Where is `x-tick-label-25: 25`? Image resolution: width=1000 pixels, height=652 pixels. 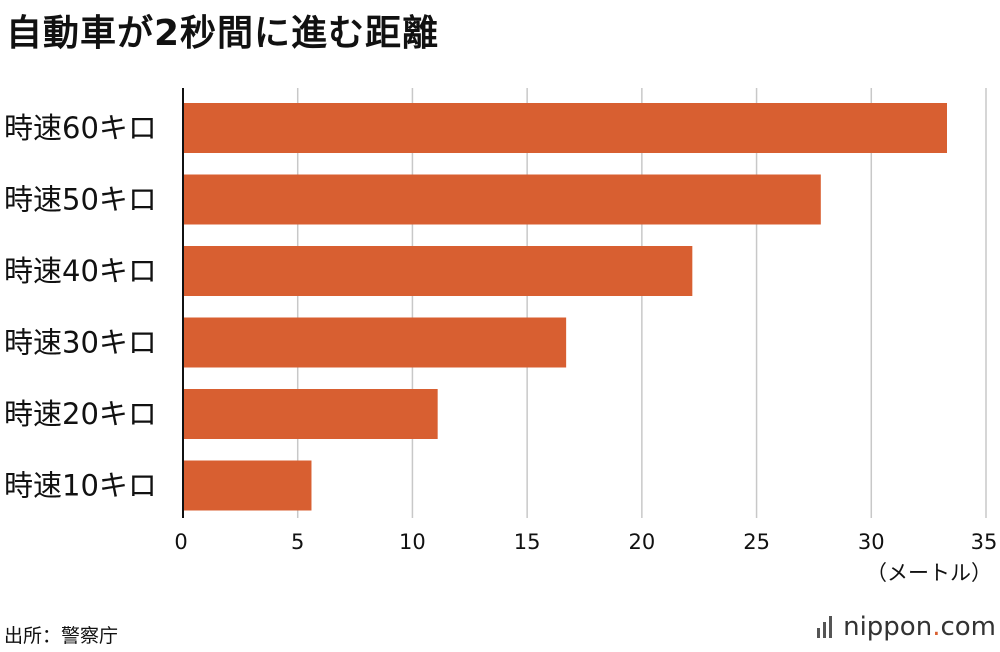
x-tick-label-25: 25 is located at coordinates (756, 542).